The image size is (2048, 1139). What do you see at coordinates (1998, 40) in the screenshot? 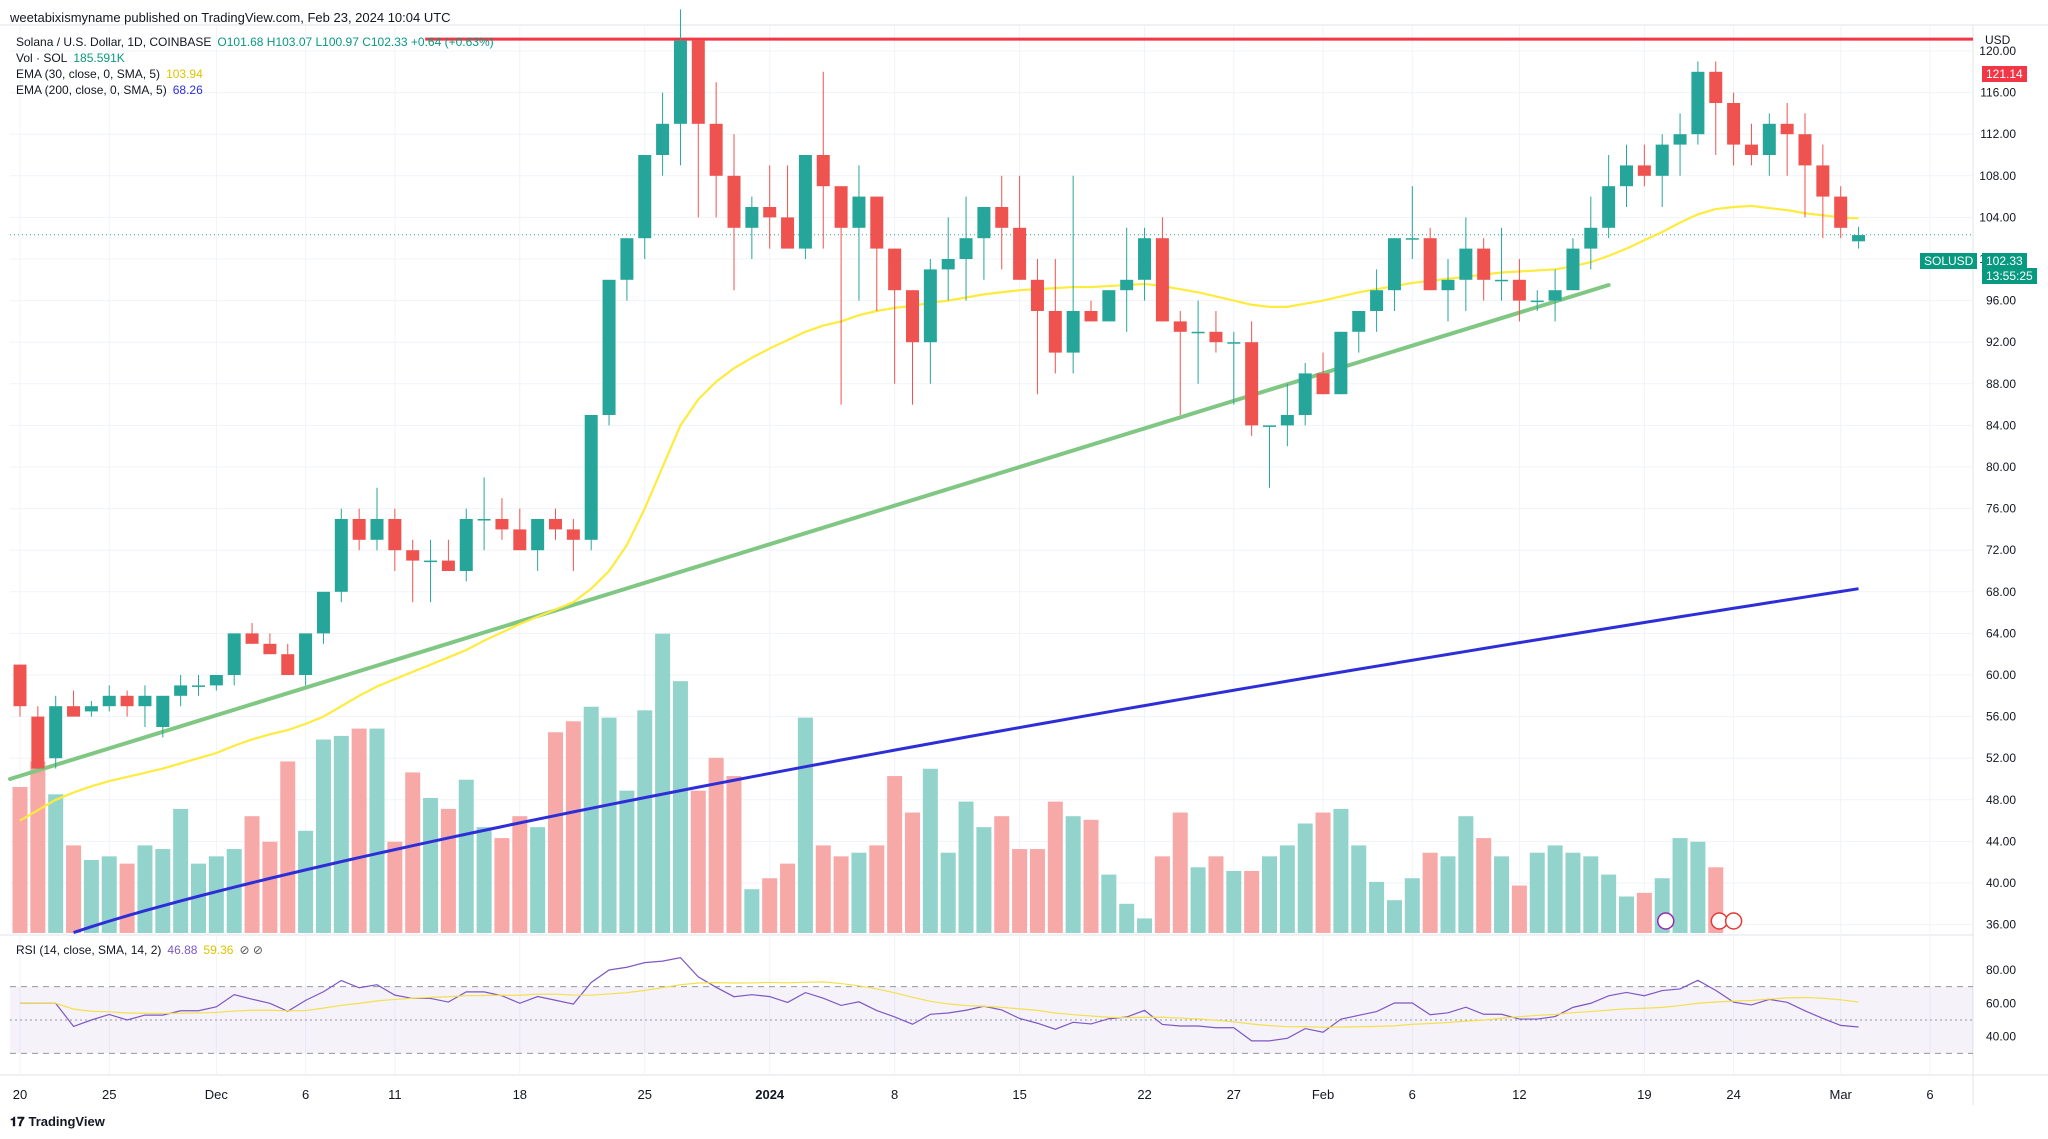
I see `currency-label: USD` at bounding box center [1998, 40].